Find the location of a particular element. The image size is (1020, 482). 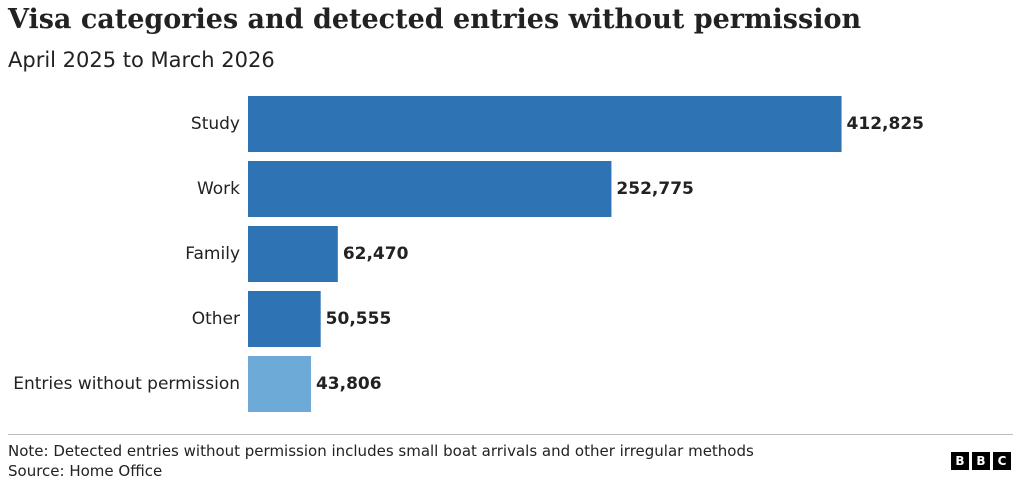

chart-subtitle: April 2025 to March 2026 is located at coordinates (141, 60).